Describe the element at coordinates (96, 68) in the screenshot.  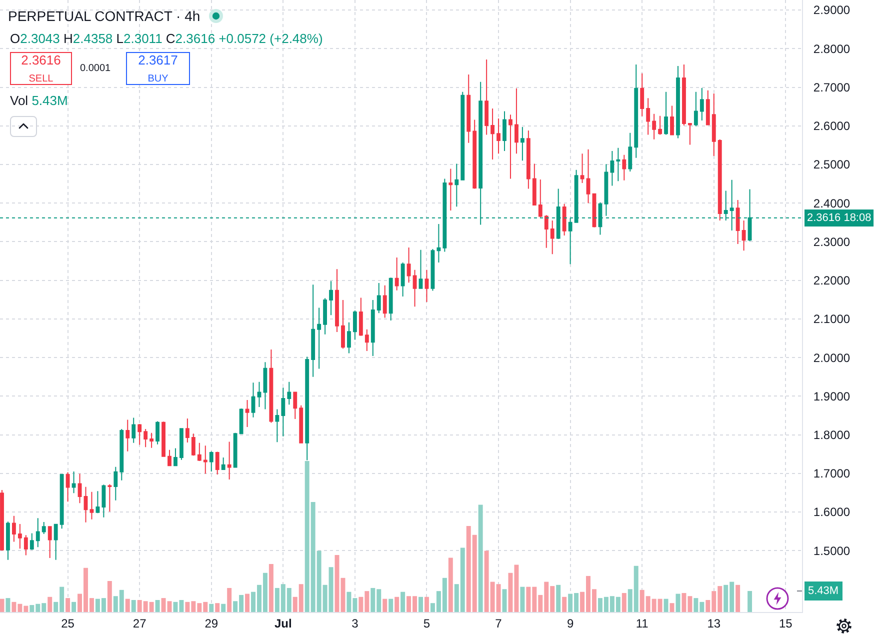
I see `annotation: 0.0001` at that location.